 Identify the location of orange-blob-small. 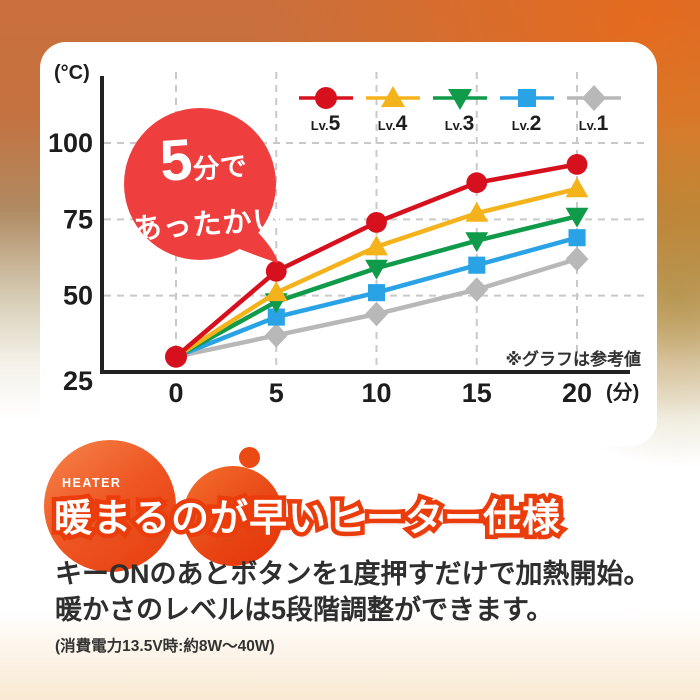
(233, 516).